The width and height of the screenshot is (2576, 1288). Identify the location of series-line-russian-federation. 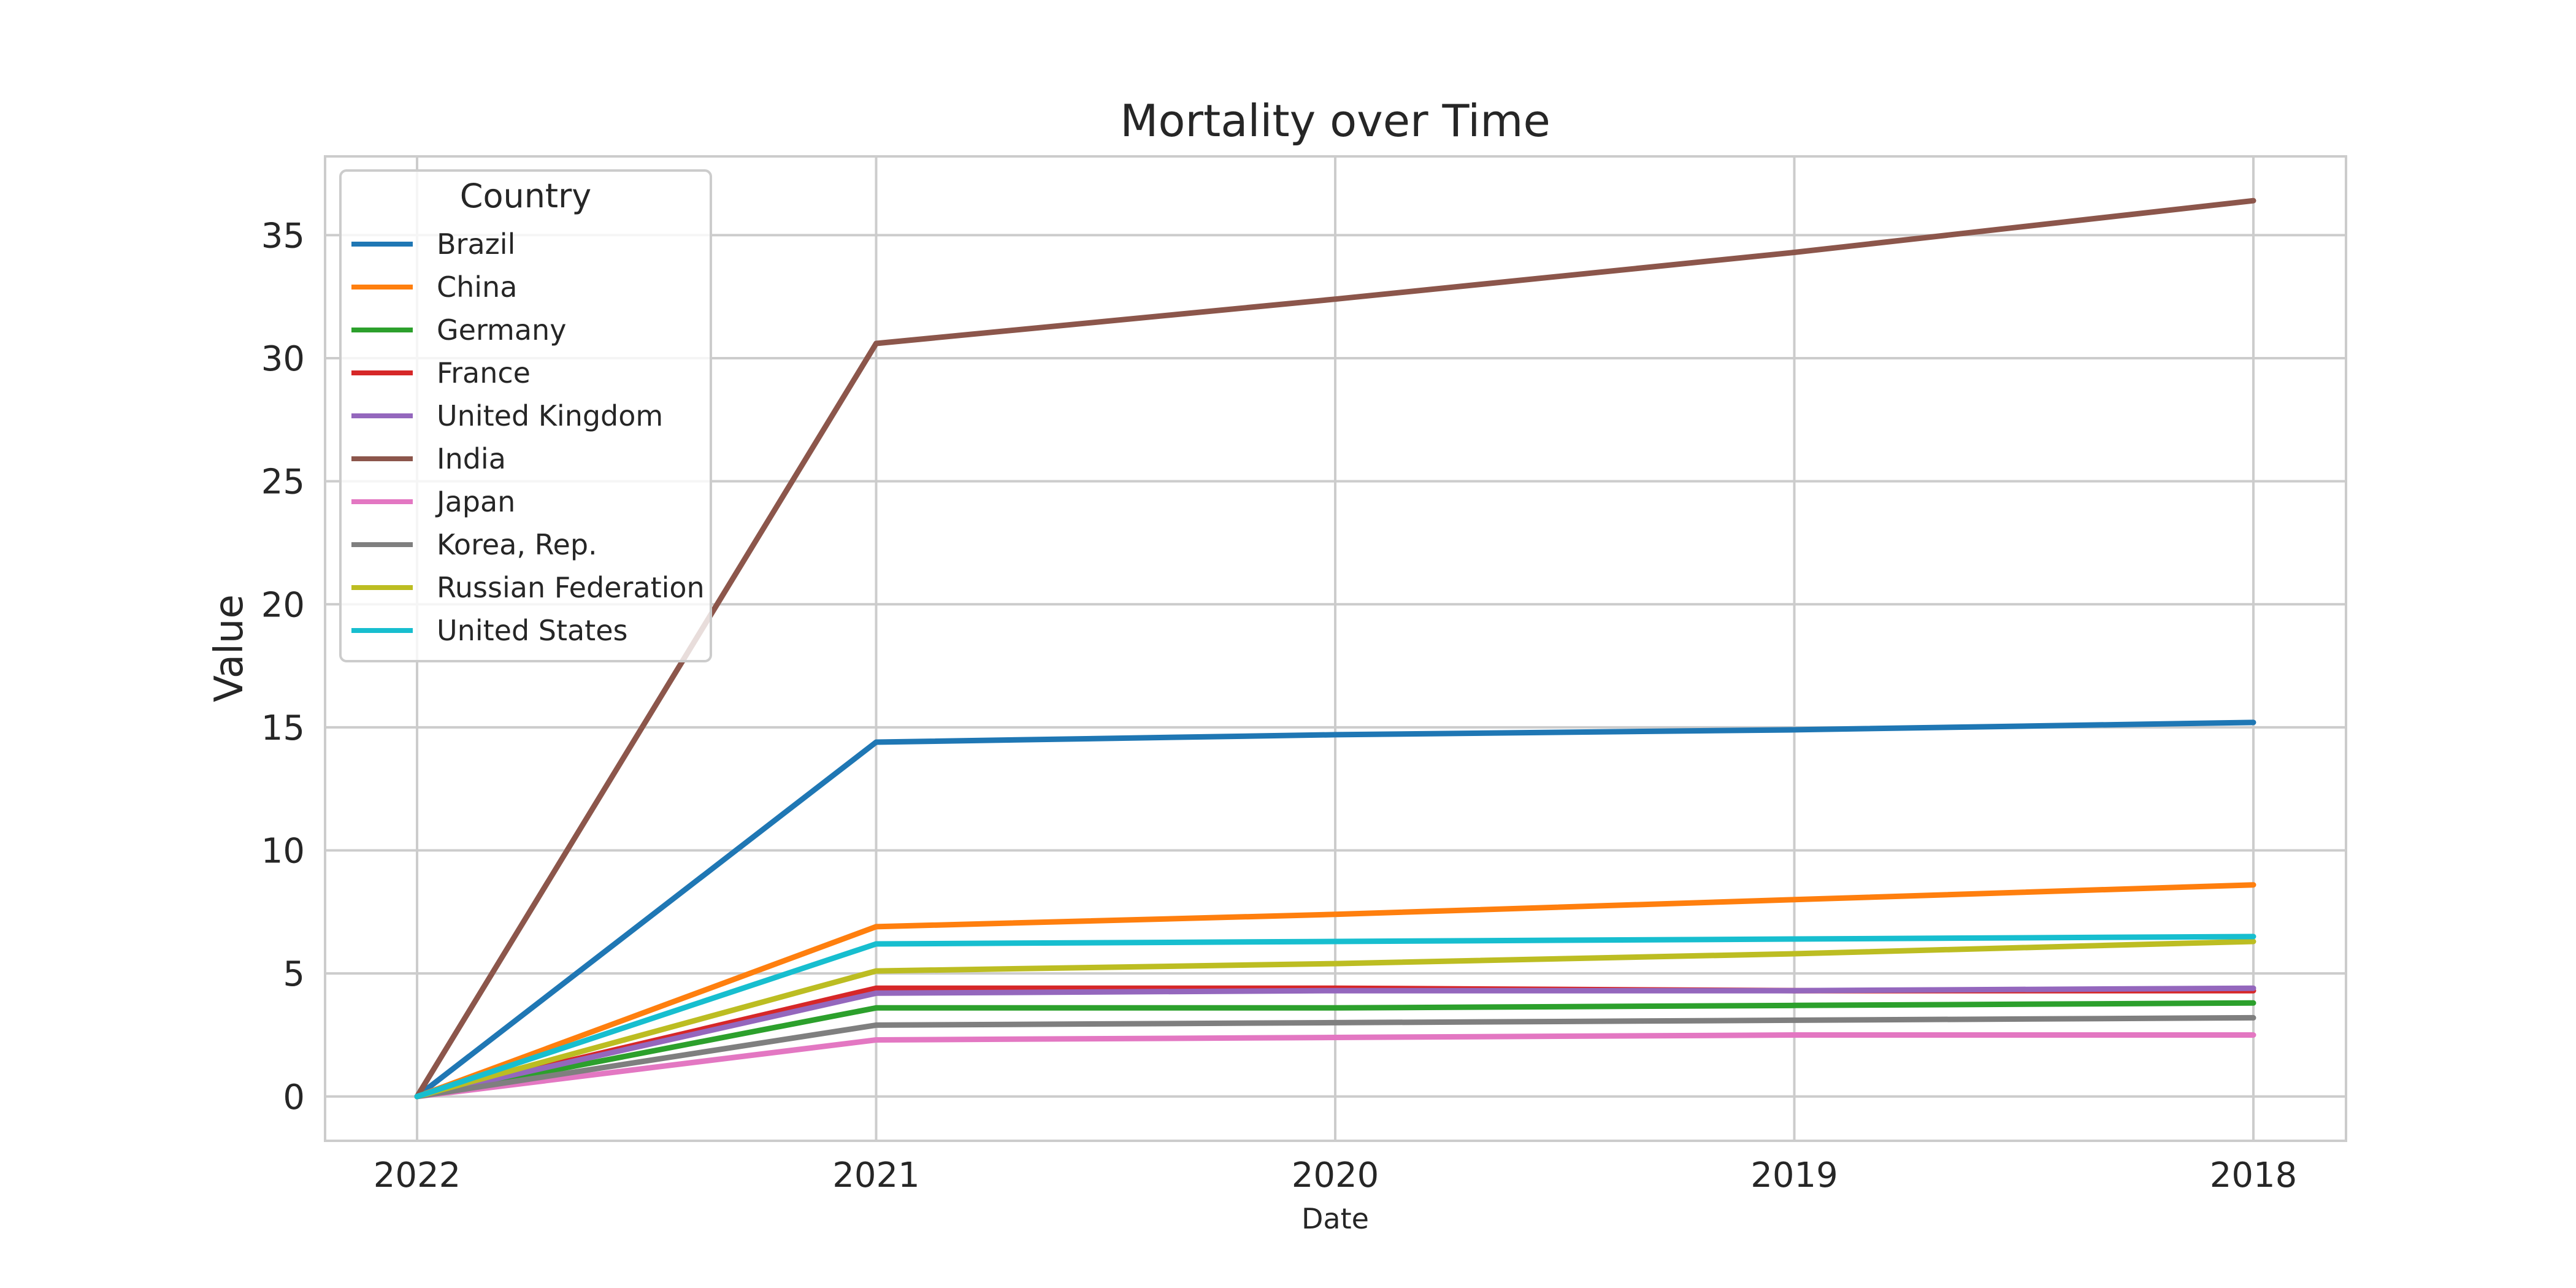
(1335, 1019).